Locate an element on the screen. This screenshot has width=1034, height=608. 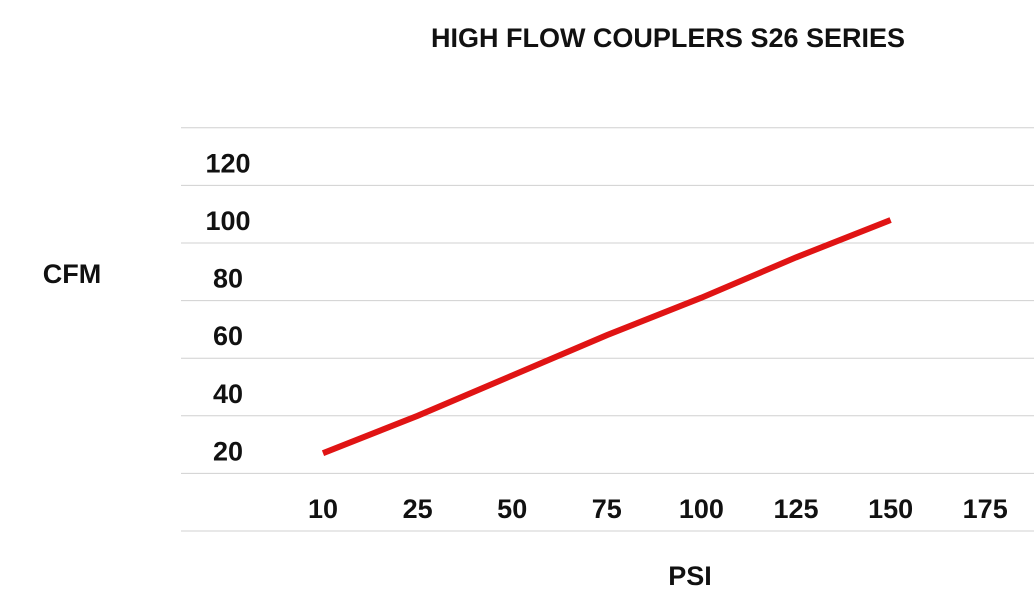
x-tick-label: 175 is located at coordinates (985, 509).